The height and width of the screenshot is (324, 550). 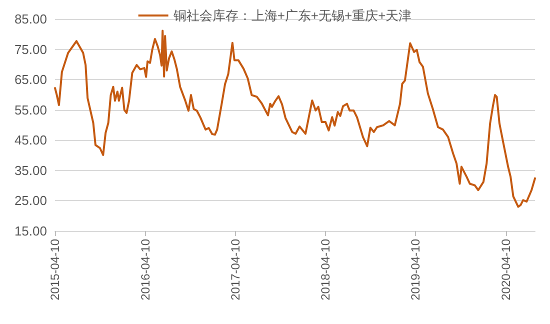 I want to click on y-tick-label: 55.00, so click(x=30, y=110).